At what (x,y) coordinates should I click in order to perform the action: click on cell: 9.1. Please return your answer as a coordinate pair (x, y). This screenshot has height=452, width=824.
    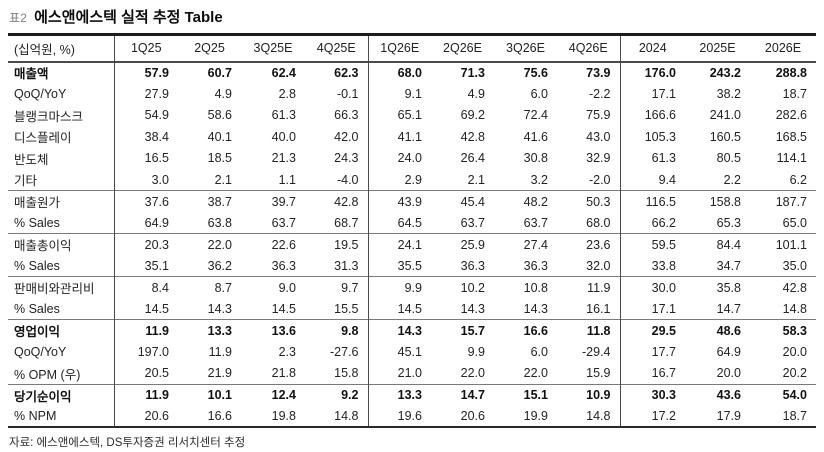
    Looking at the image, I should click on (413, 93).